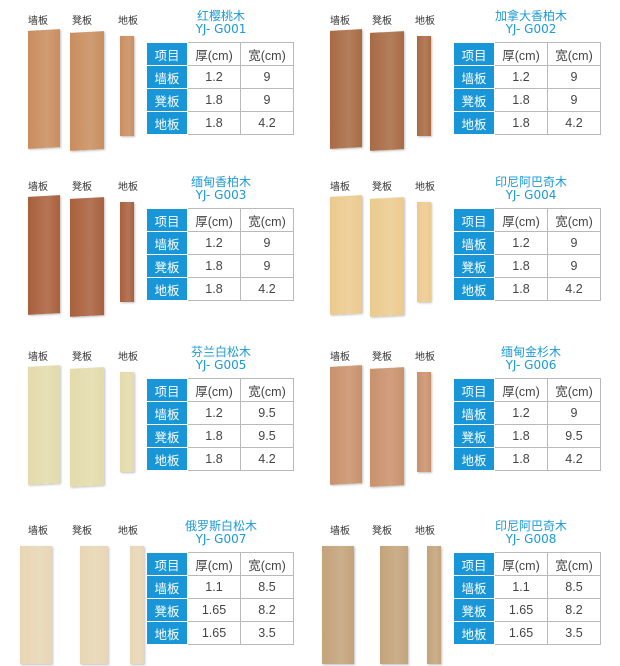 This screenshot has height=666, width=620. I want to click on product-code: YJ- G004, so click(531, 195).